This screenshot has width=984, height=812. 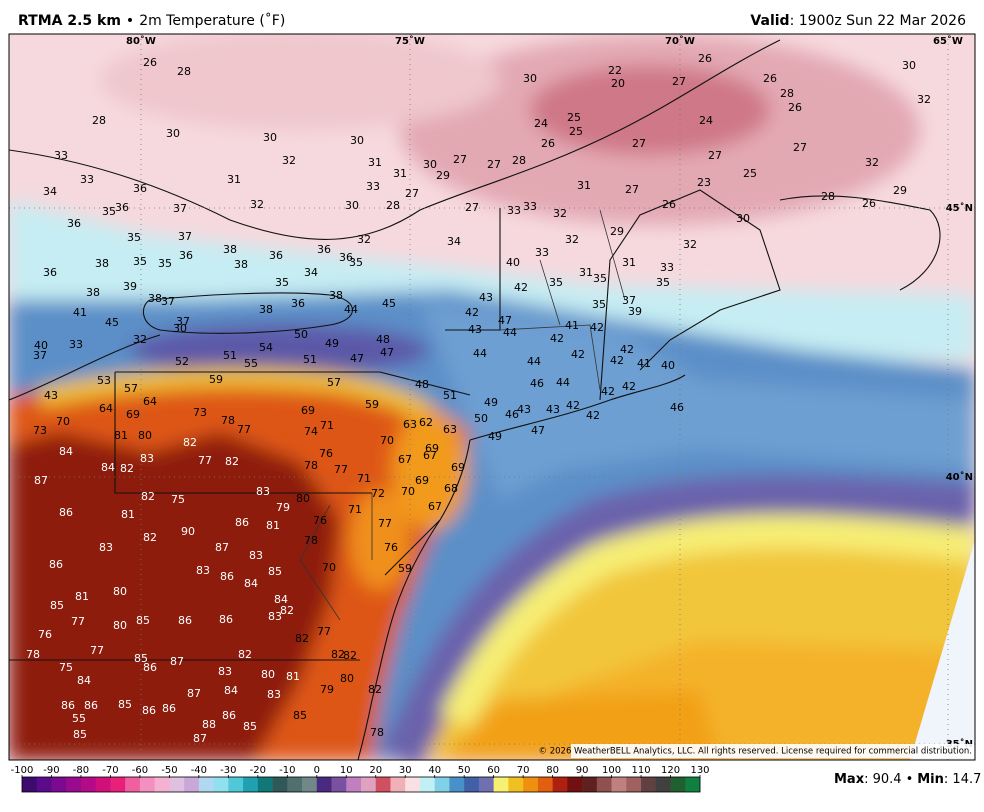 What do you see at coordinates (670, 770) in the screenshot?
I see `colorbar-tick-label: 120` at bounding box center [670, 770].